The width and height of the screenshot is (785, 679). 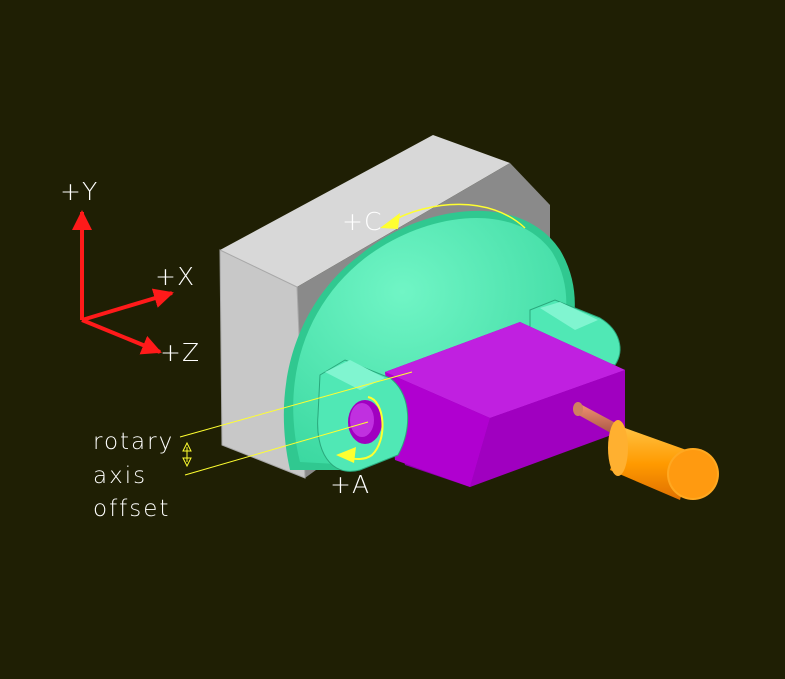 I want to click on a-axis-label: +A, so click(x=350, y=484).